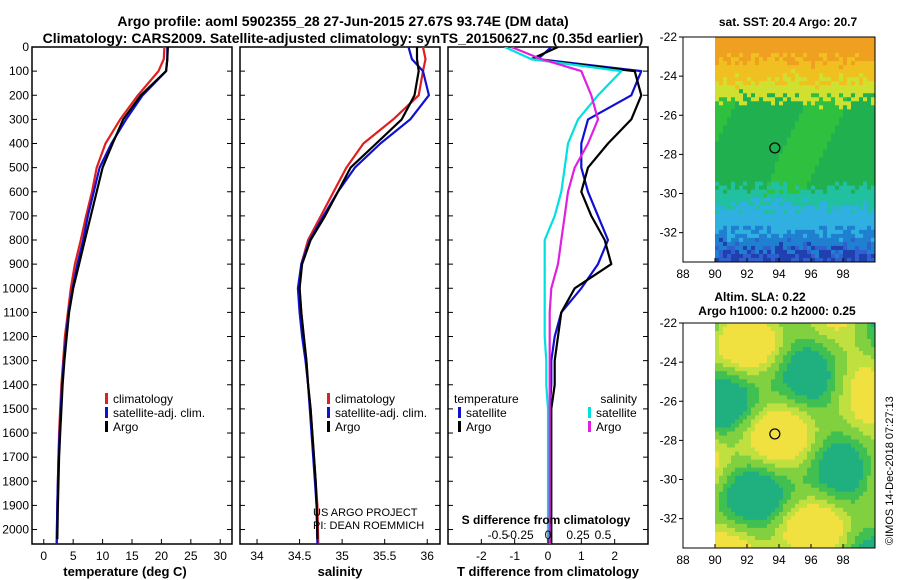 This screenshot has width=900, height=580. Describe the element at coordinates (221, 556) in the screenshot. I see `x-tick-label: 30` at that location.